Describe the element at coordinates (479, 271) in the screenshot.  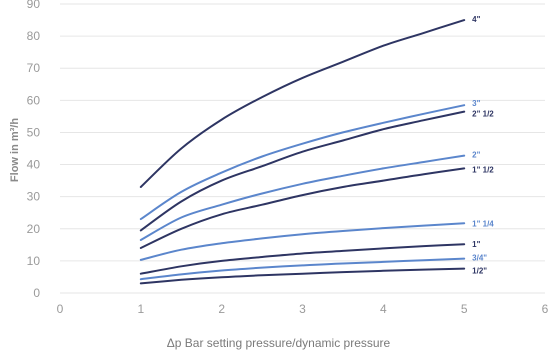
I see `series-label: 1/2"` at that location.